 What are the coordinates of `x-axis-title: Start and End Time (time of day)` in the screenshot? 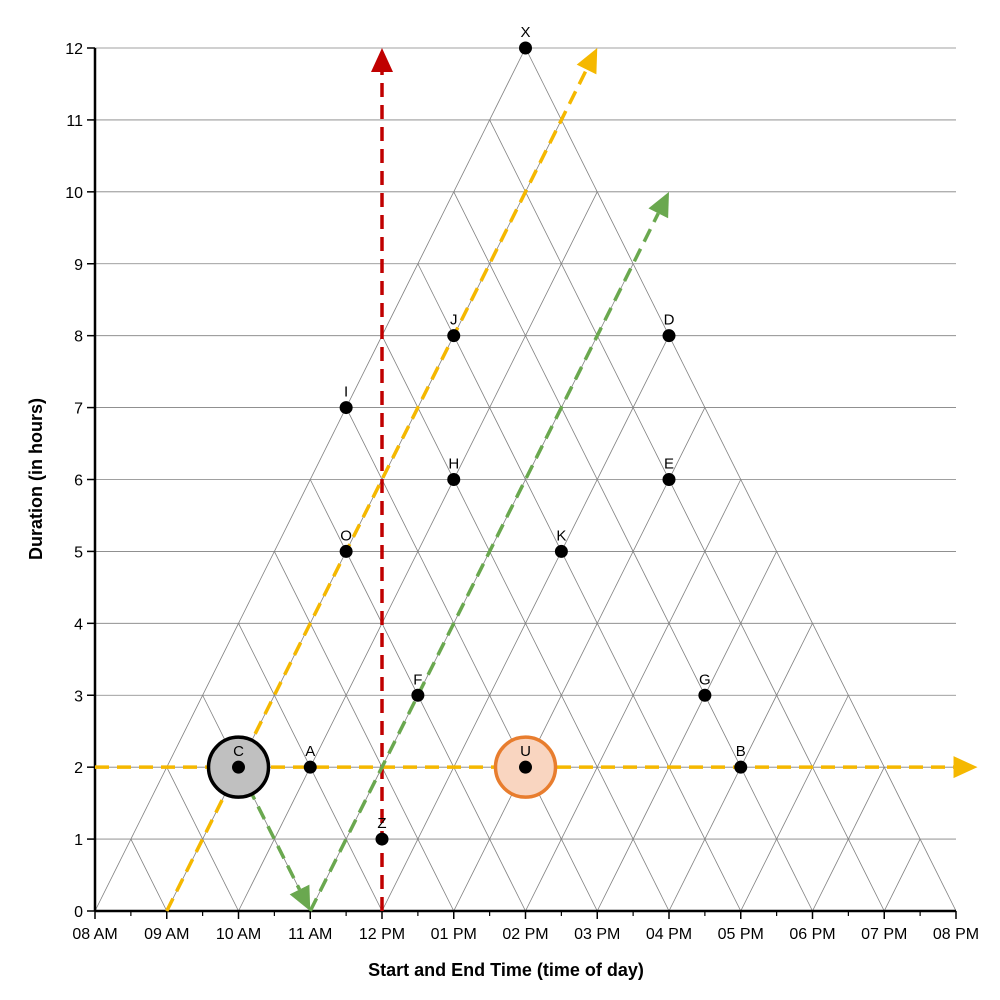 It's located at (506, 970).